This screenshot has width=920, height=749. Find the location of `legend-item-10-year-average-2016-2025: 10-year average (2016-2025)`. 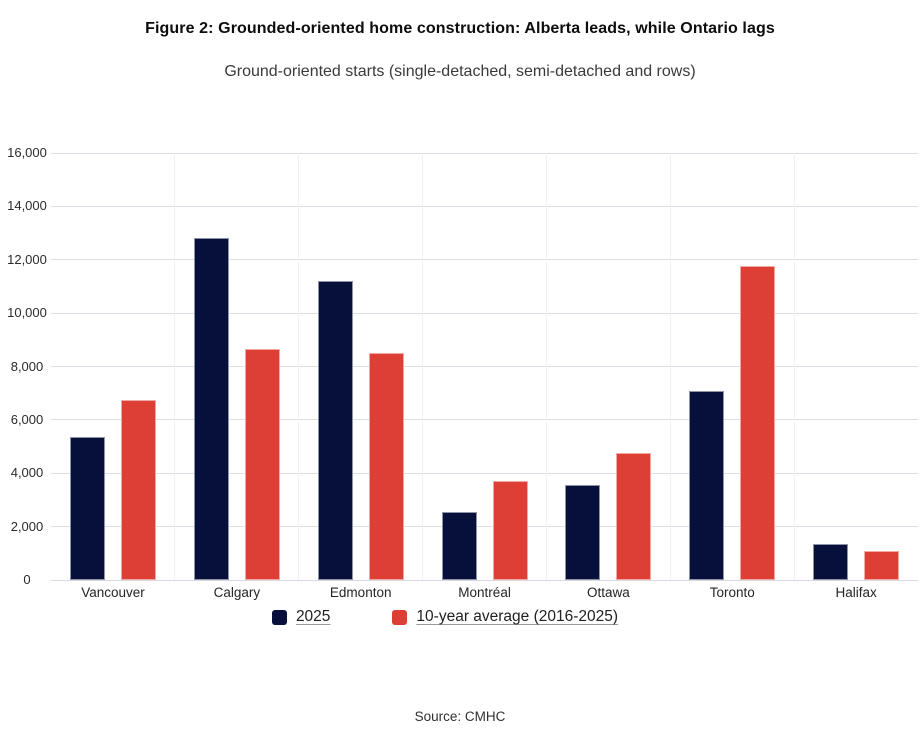

legend-item-10-year-average-2016-2025: 10-year average (2016-2025) is located at coordinates (505, 617).